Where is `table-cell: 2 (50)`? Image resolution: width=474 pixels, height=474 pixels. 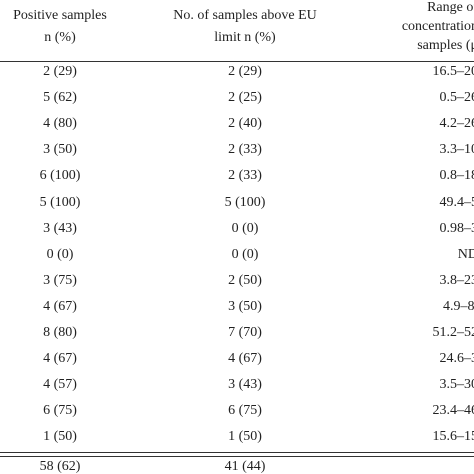 table-cell: 2 (50) is located at coordinates (245, 280).